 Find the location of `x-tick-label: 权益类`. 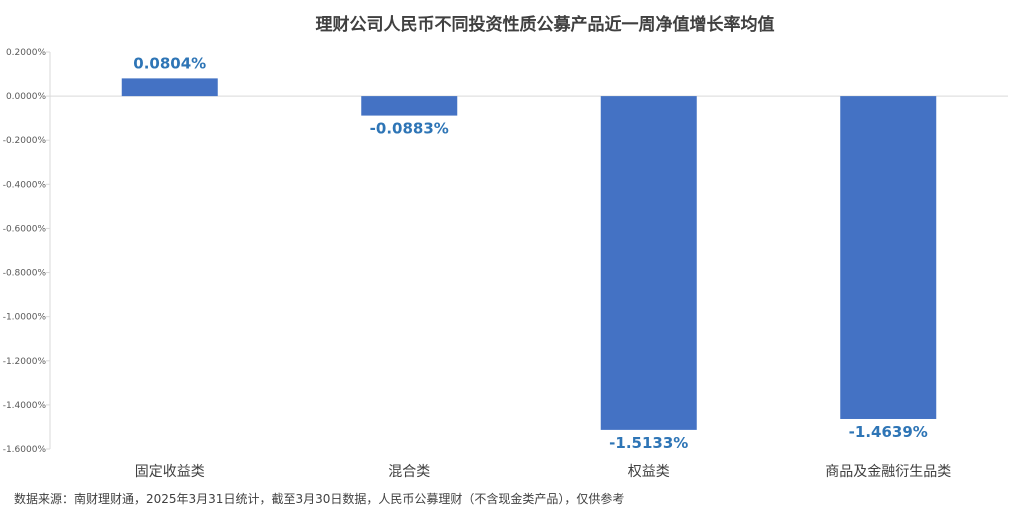

x-tick-label: 权益类 is located at coordinates (649, 472).